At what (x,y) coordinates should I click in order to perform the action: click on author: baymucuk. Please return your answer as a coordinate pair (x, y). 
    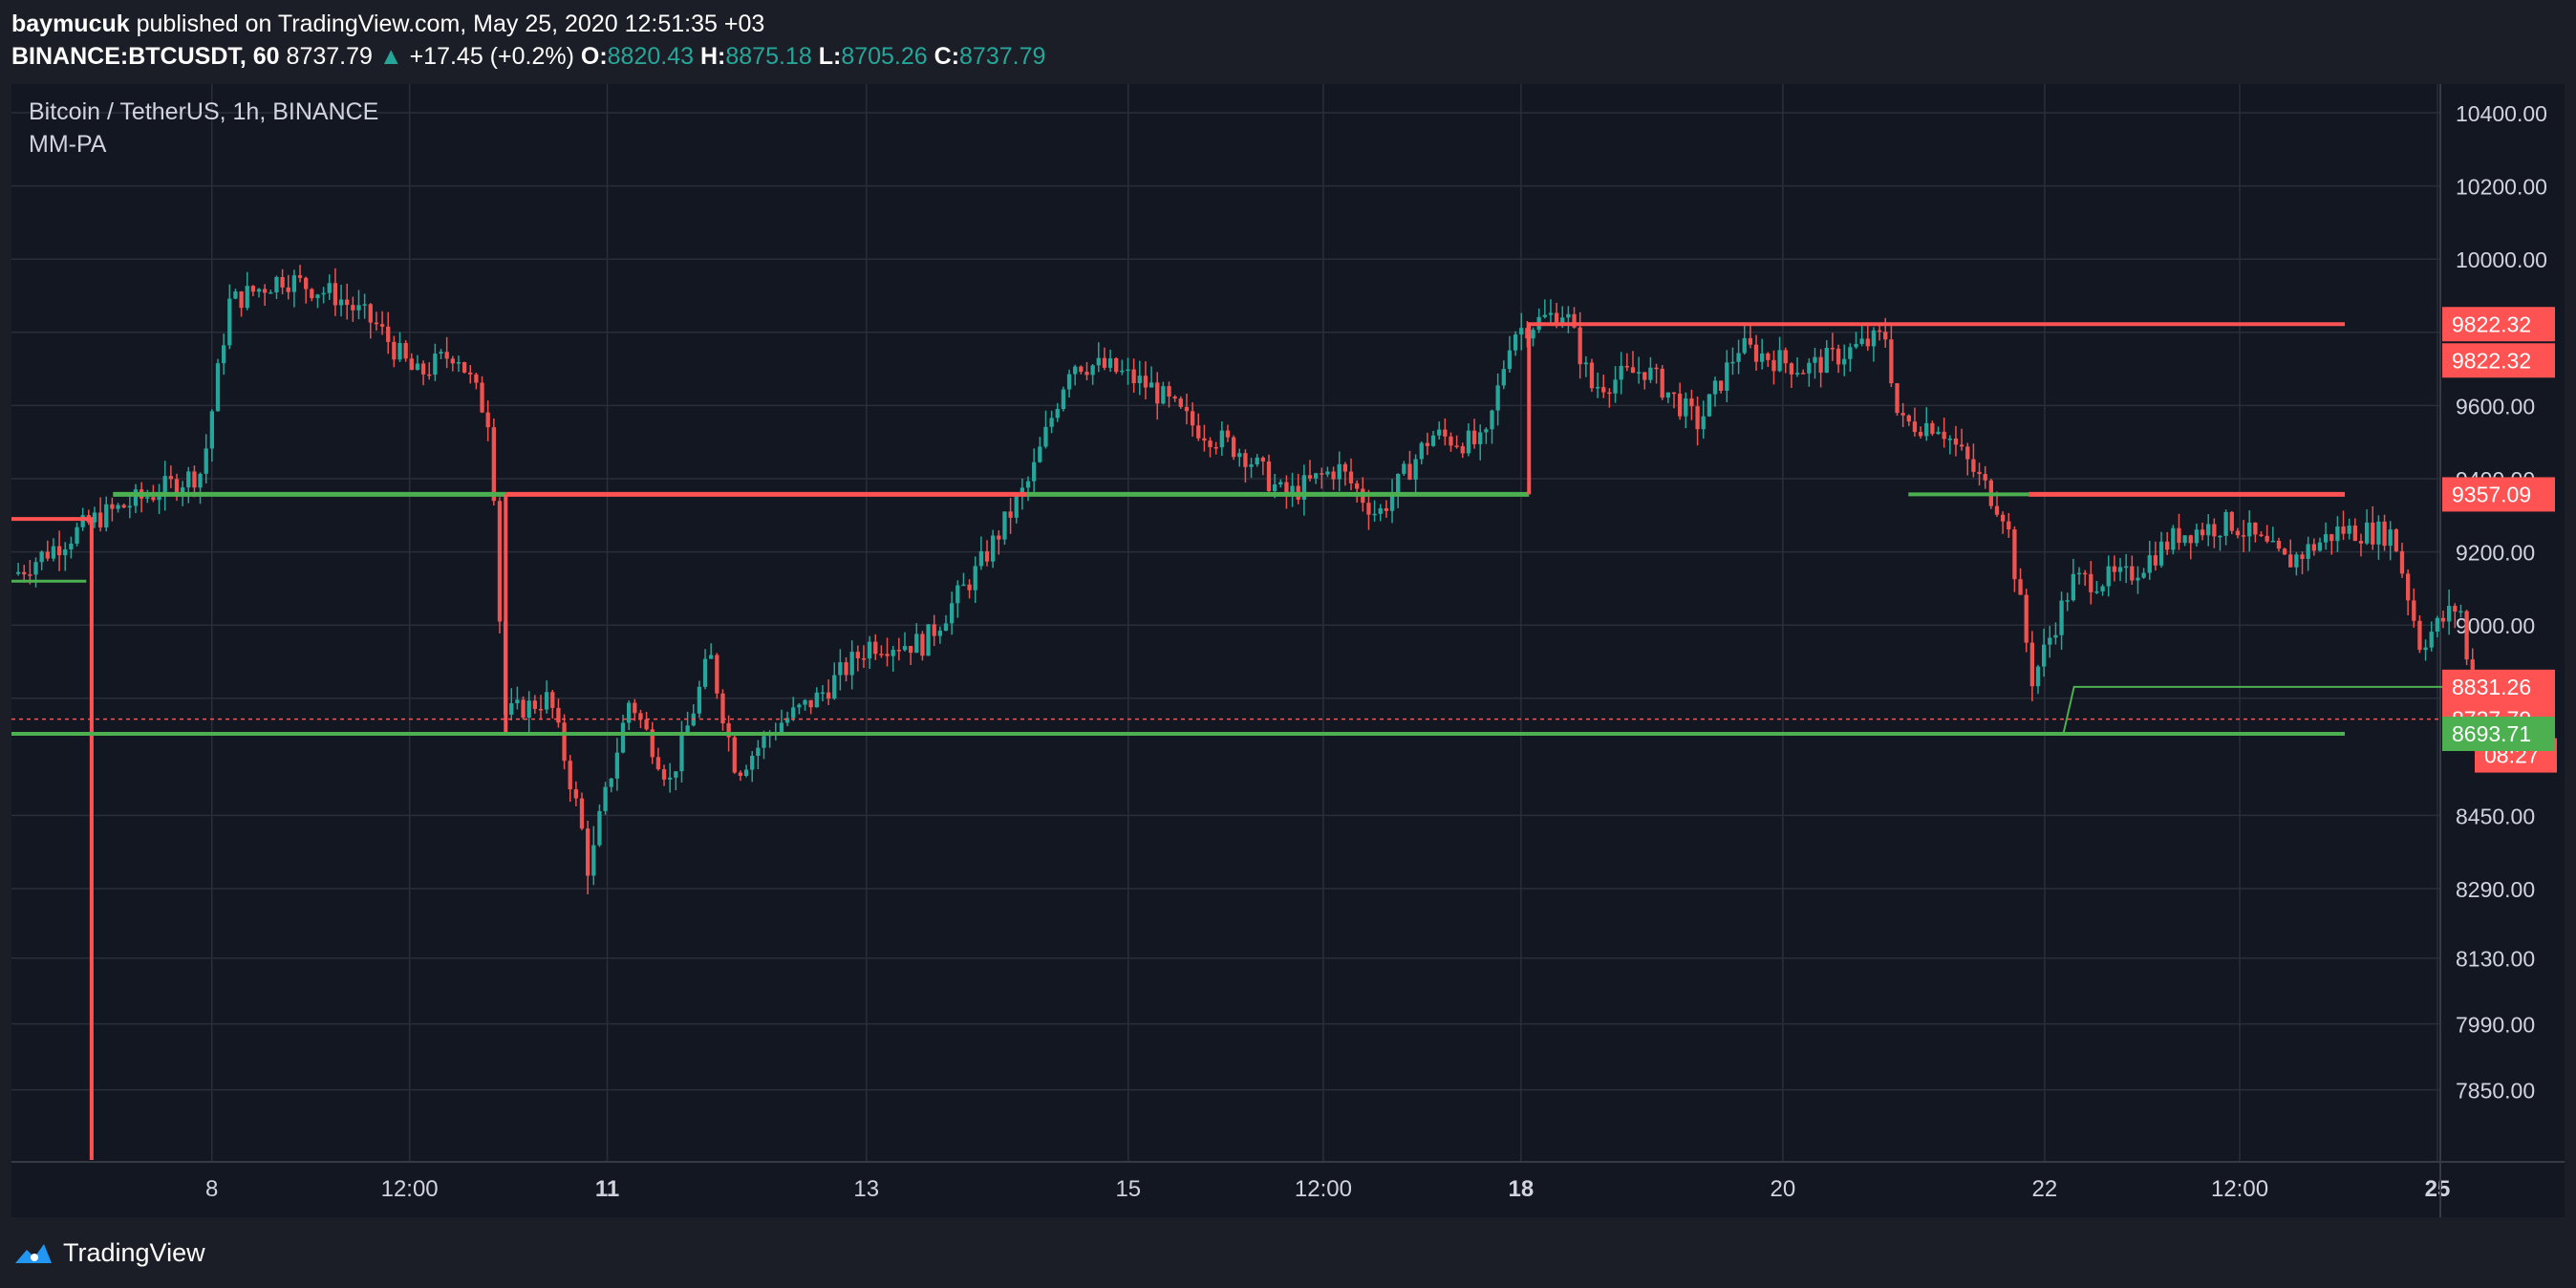
    Looking at the image, I should click on (70, 24).